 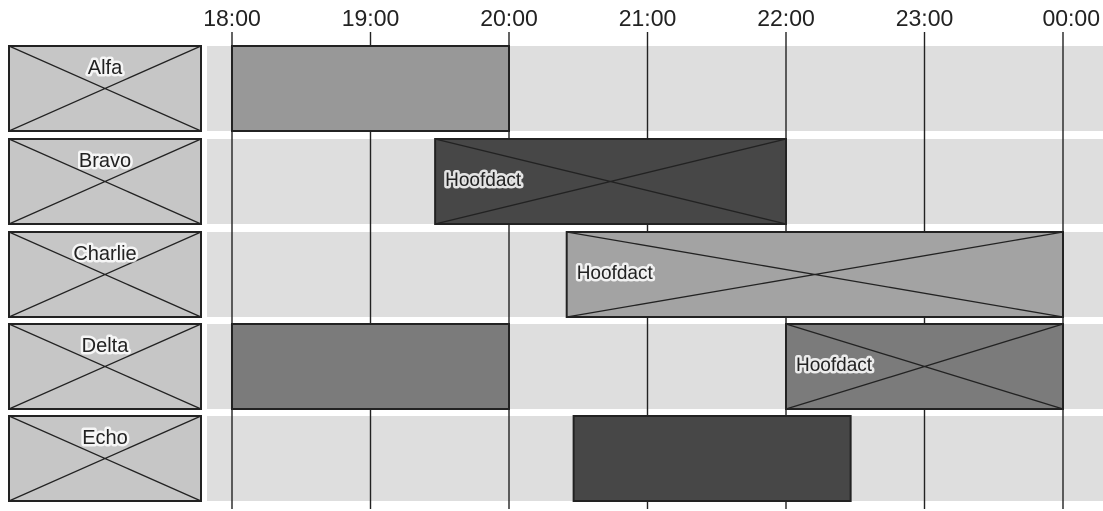 What do you see at coordinates (648, 18) in the screenshot?
I see `time-label-2100: 21:00` at bounding box center [648, 18].